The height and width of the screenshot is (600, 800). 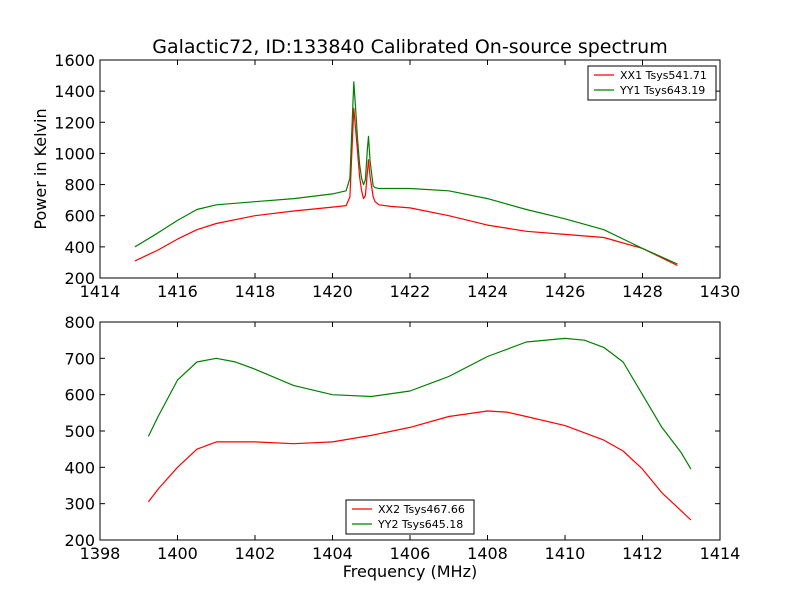 What do you see at coordinates (662, 90) in the screenshot?
I see `panel-0-legend-label-1: YY1 Tsys643.19` at bounding box center [662, 90].